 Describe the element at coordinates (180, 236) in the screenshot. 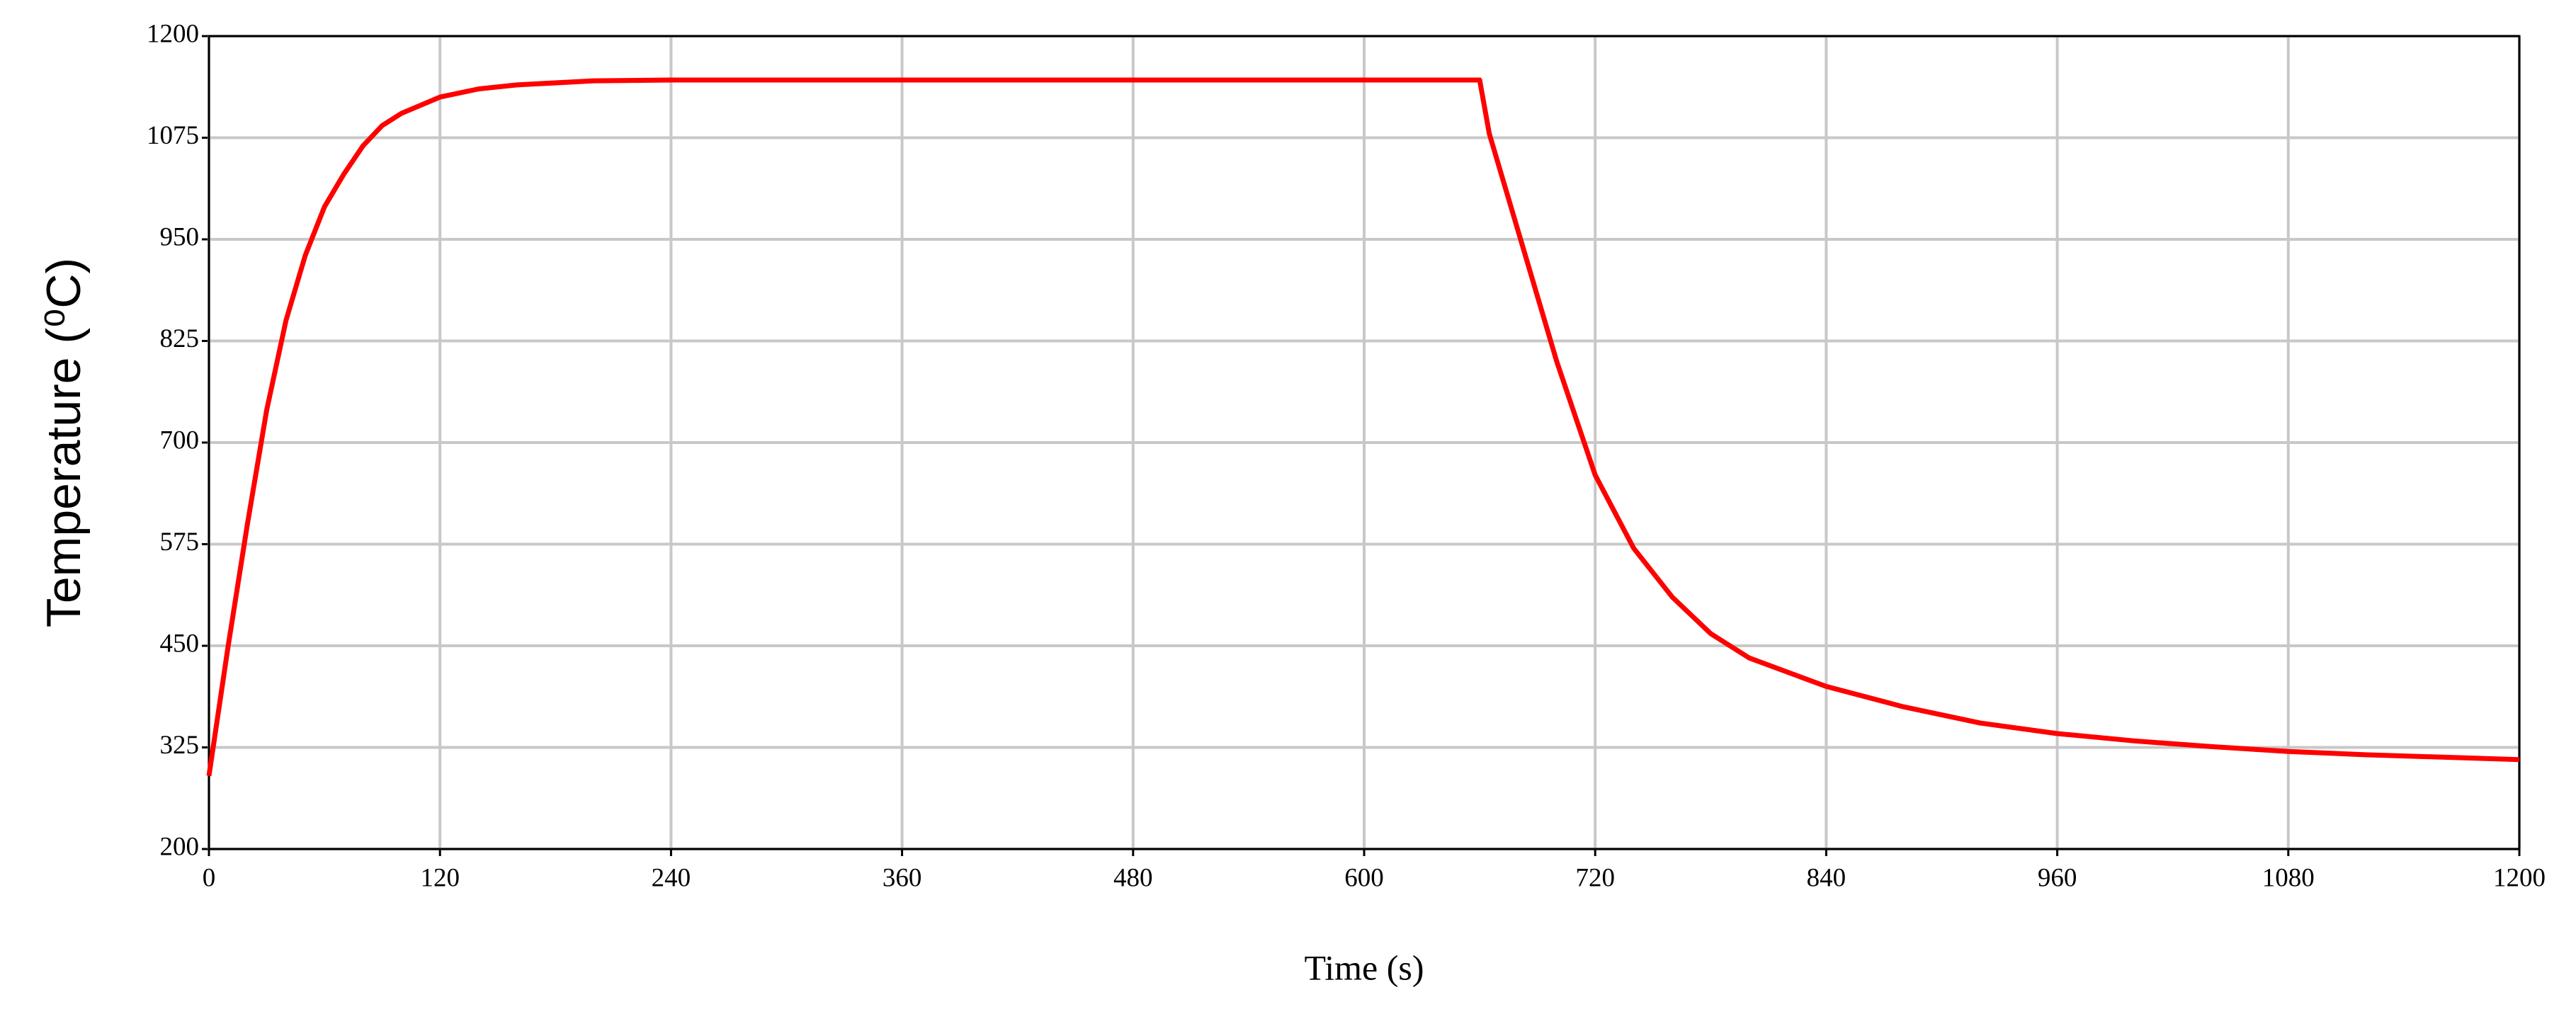

I see `y-tick-label: 950` at that location.